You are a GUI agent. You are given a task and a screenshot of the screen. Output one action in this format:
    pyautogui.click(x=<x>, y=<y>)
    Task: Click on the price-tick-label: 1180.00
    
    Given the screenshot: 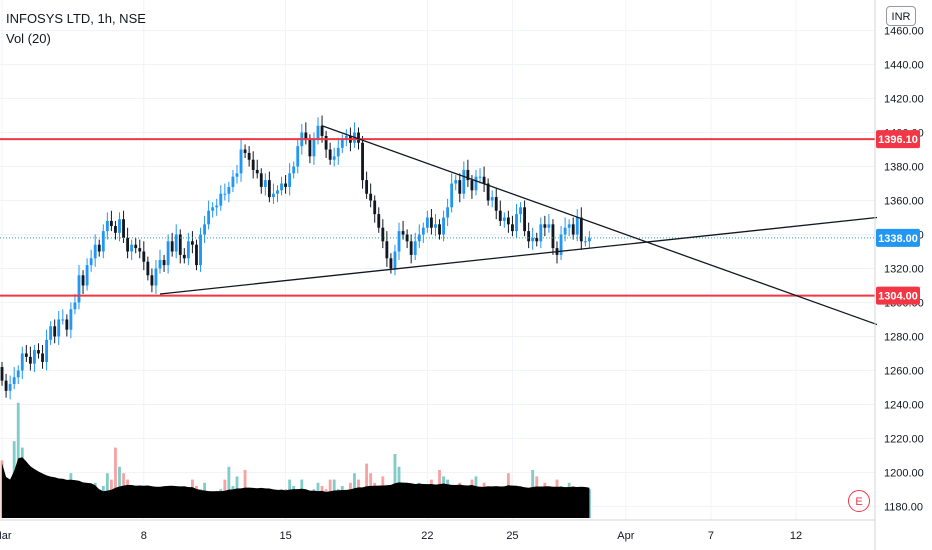 What is the action you would take?
    pyautogui.click(x=903, y=507)
    